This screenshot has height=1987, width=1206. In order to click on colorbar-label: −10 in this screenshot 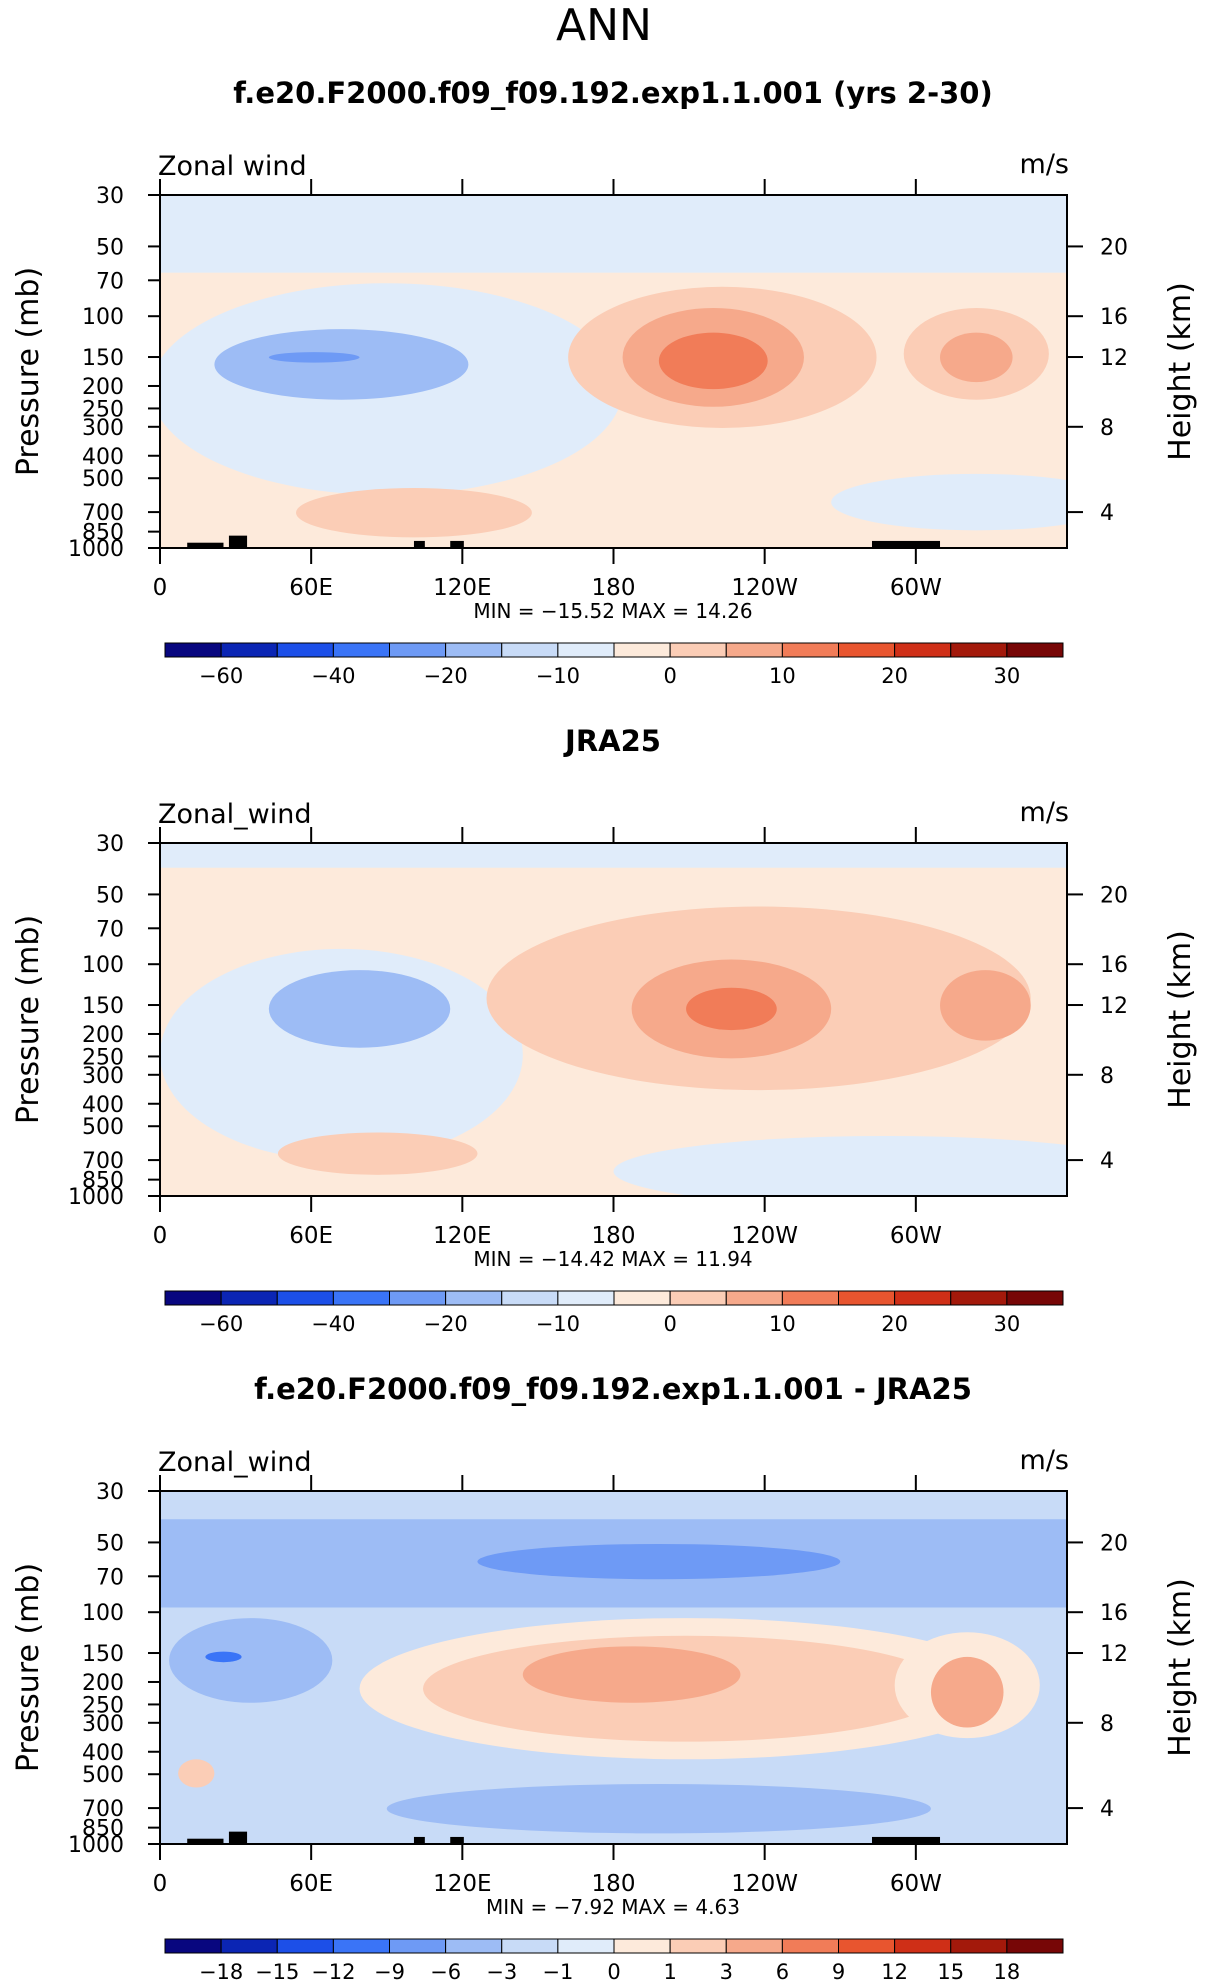, I will do `click(558, 676)`.